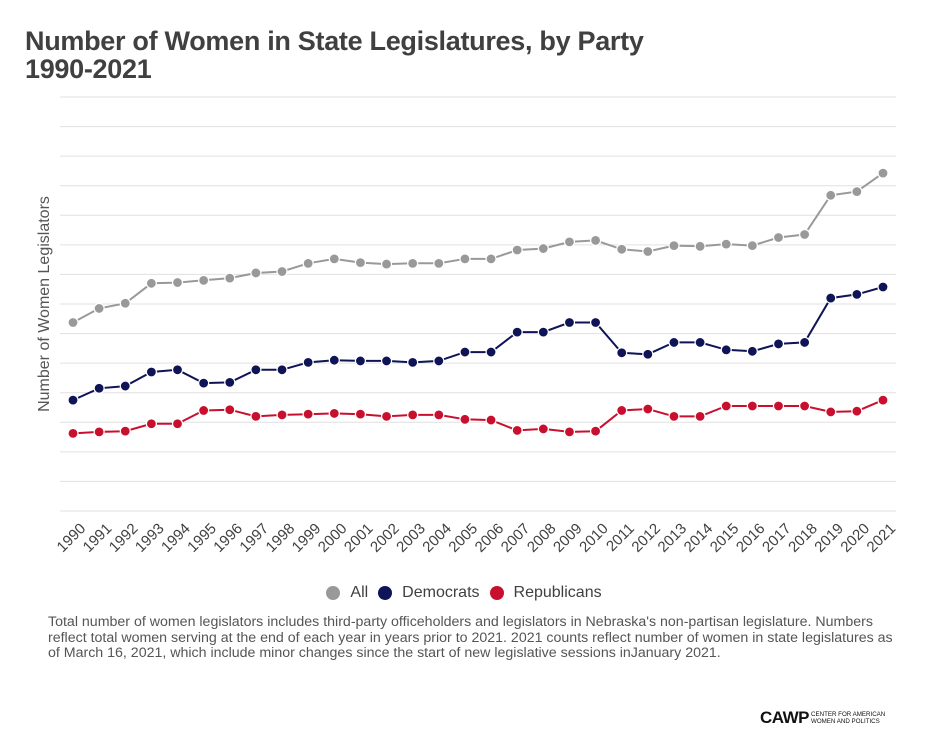 The image size is (928, 747). Describe the element at coordinates (73, 400) in the screenshot. I see `data-point-democrats-1990` at that location.